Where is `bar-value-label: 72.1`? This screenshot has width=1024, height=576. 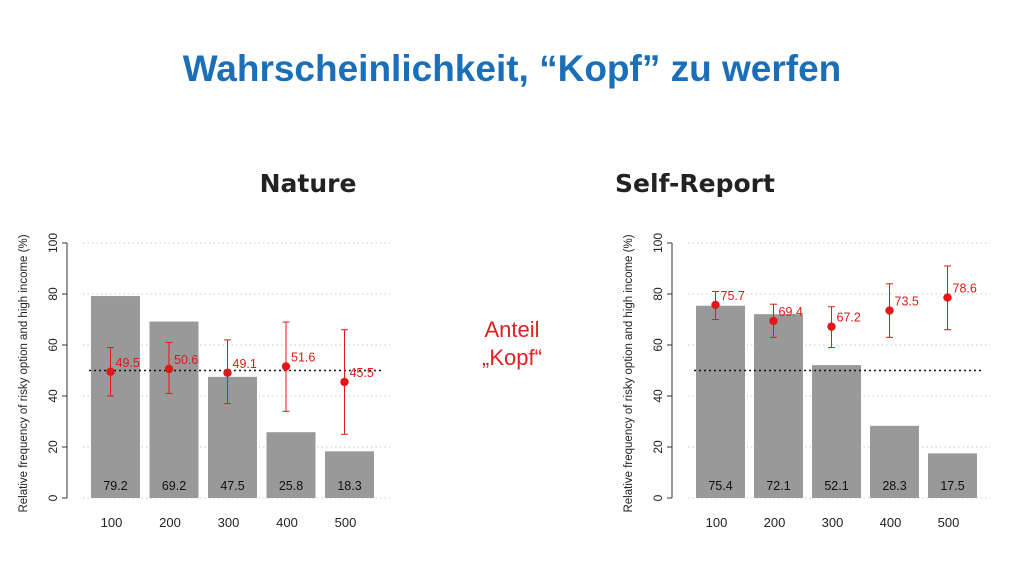 bar-value-label: 72.1 is located at coordinates (778, 486).